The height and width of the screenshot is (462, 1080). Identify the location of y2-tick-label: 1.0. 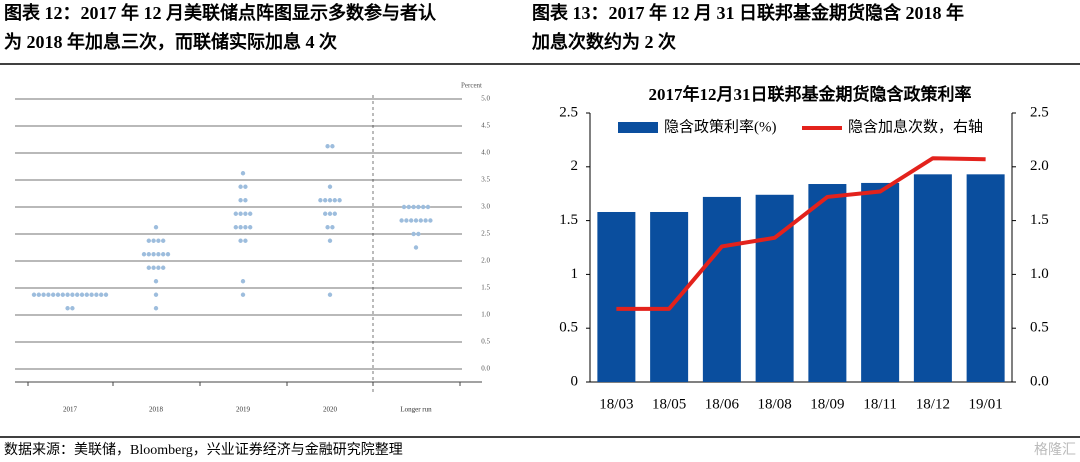
(1039, 274).